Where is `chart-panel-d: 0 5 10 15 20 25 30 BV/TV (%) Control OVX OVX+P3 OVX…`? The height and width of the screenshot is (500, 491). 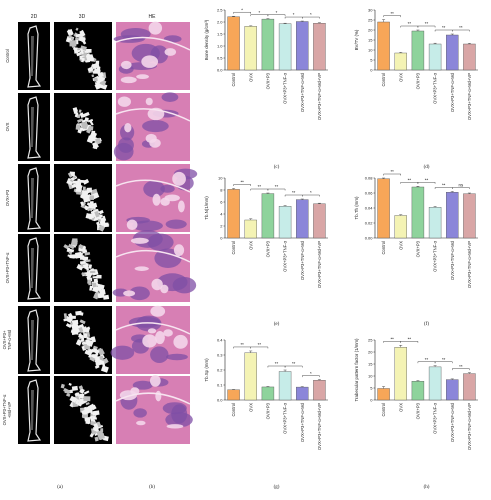 chart-panel-d: 0 5 10 15 20 25 30 BV/TV (%) Control OVX OVX+P3 OVX… is located at coordinates (416, 88).